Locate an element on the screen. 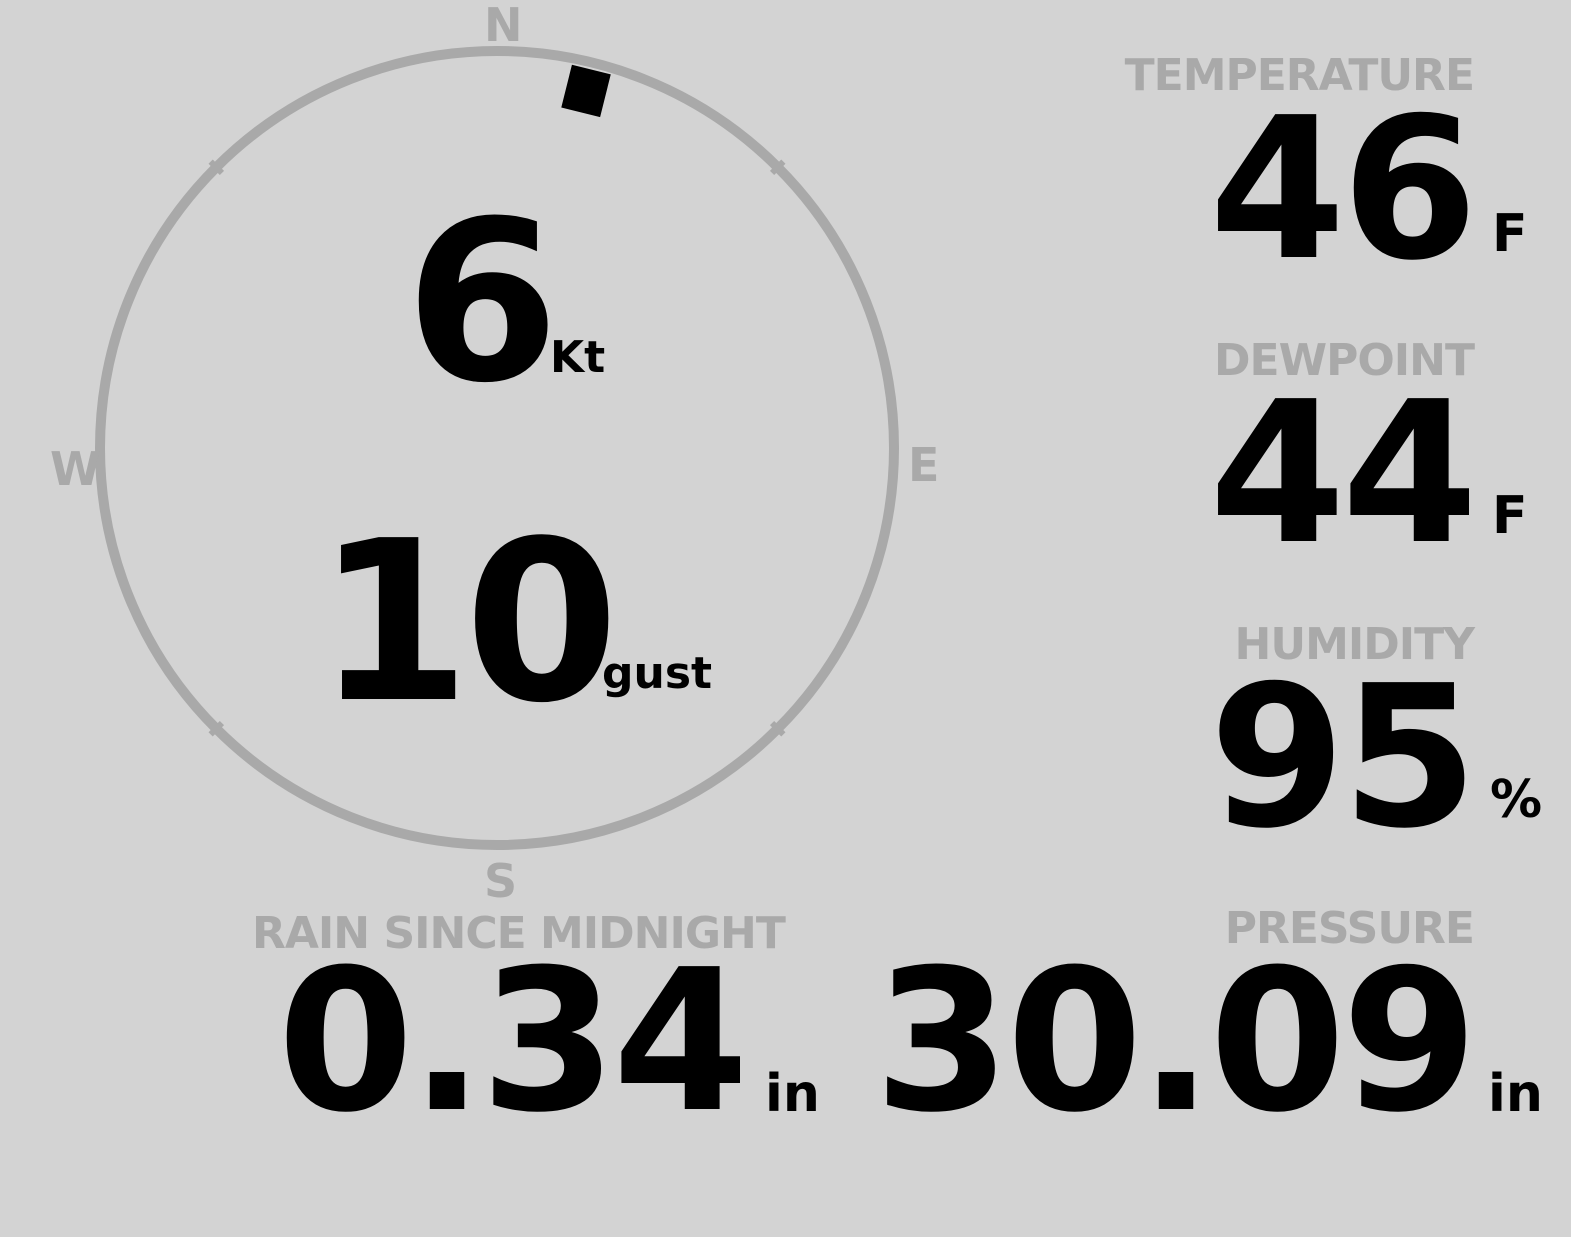 The height and width of the screenshot is (1237, 1571). rain-value: 0.34 is located at coordinates (513, 1042).